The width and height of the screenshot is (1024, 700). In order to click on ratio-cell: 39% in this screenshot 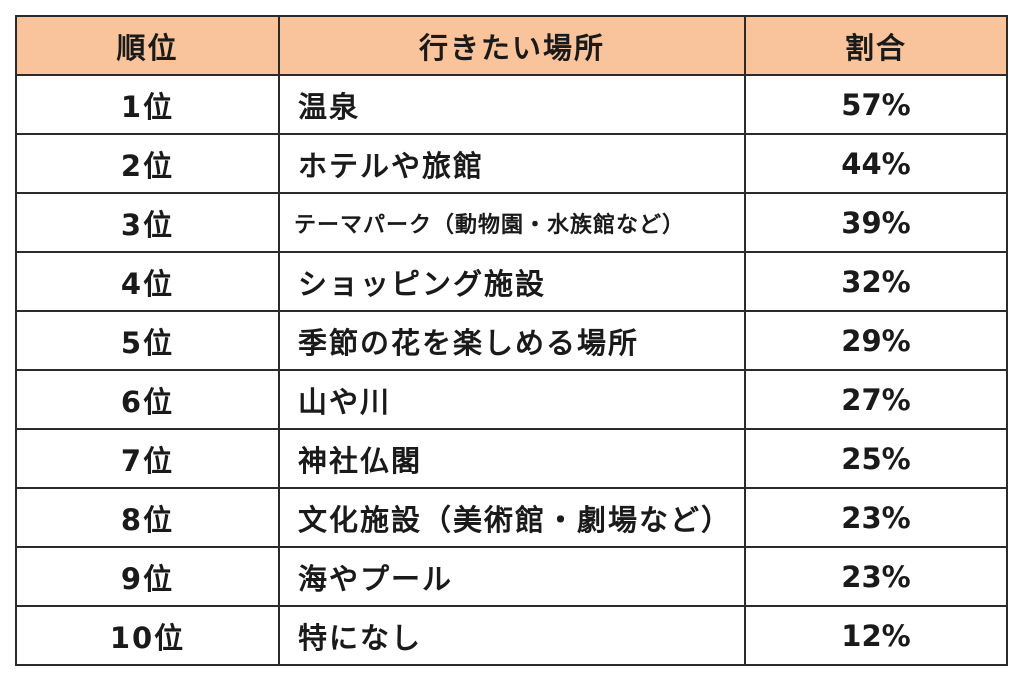, I will do `click(876, 222)`.